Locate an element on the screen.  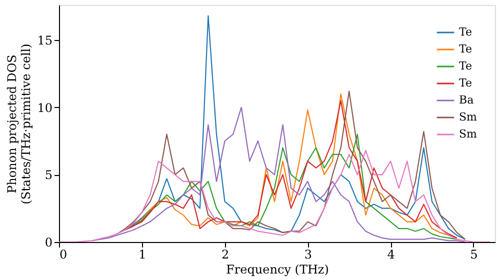
y-tick-label: 5 is located at coordinates (48, 175).